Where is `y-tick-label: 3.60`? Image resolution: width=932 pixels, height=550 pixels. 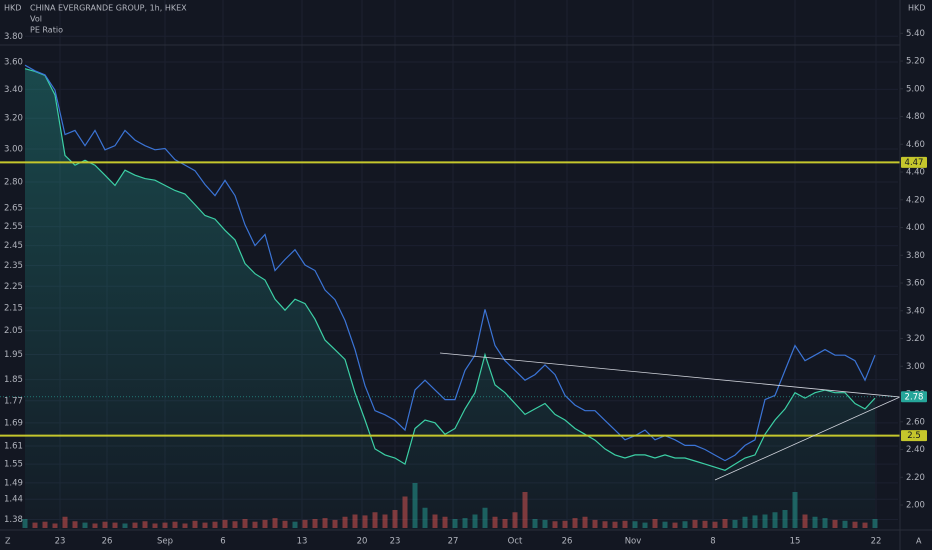 y-tick-label: 3.60 is located at coordinates (13, 63).